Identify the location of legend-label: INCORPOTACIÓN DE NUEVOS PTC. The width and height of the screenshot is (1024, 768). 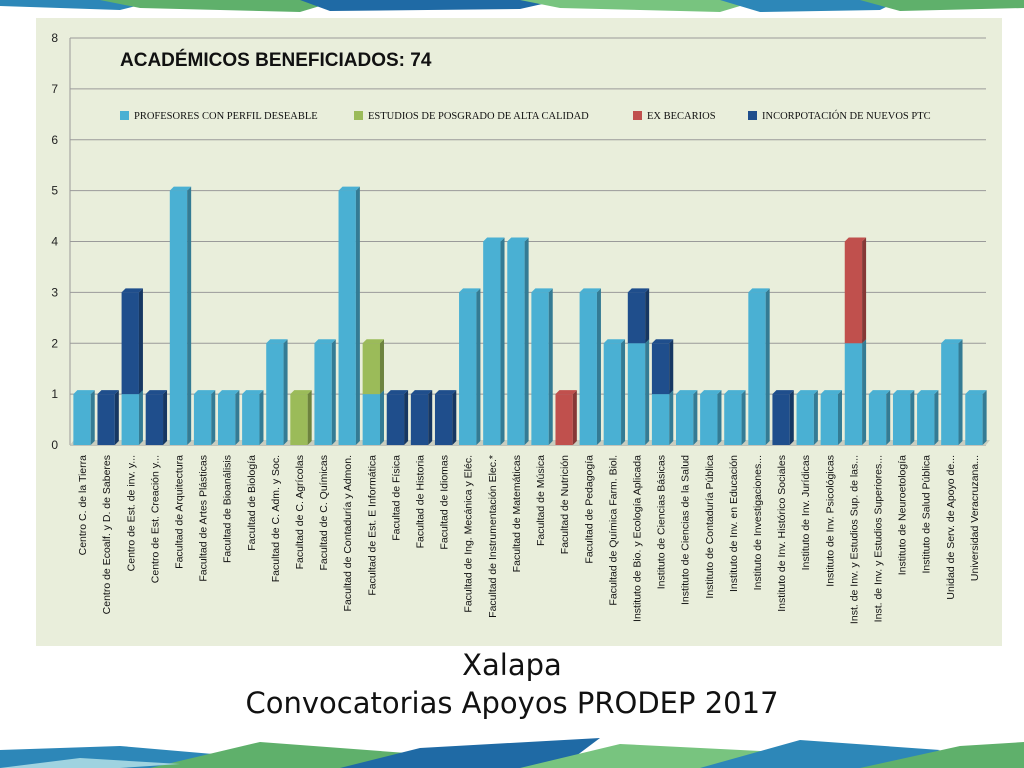
(846, 116).